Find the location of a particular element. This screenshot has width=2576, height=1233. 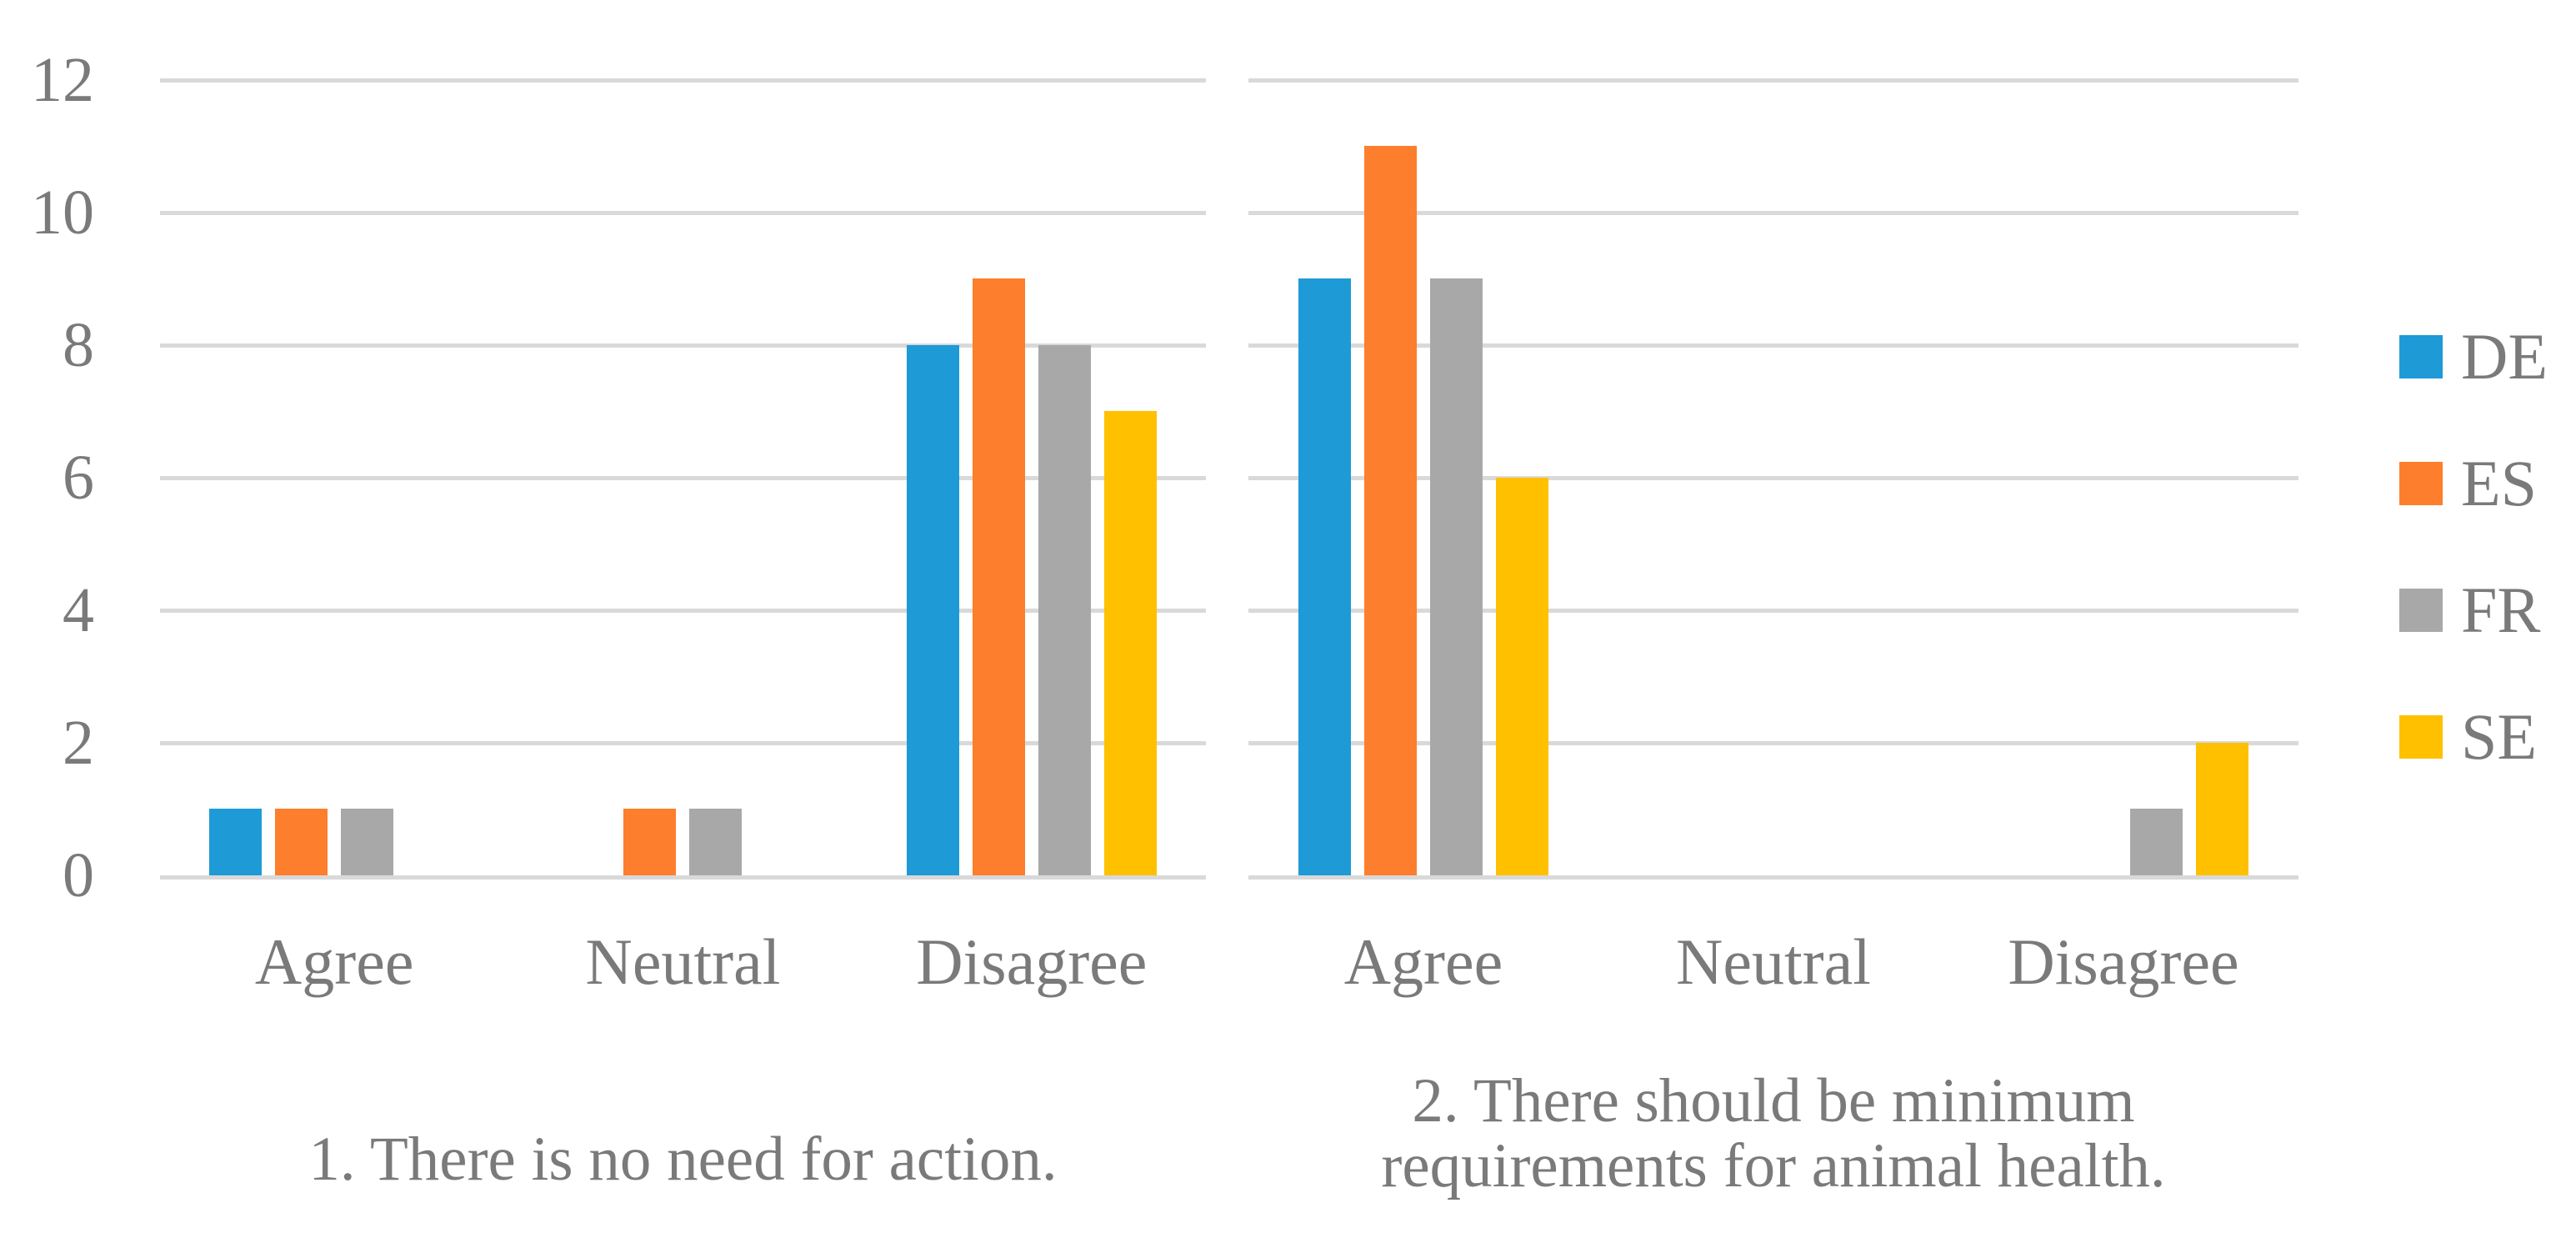

category-axis-labels-question-1: Agree Neutral Disagree is located at coordinates (683, 969).